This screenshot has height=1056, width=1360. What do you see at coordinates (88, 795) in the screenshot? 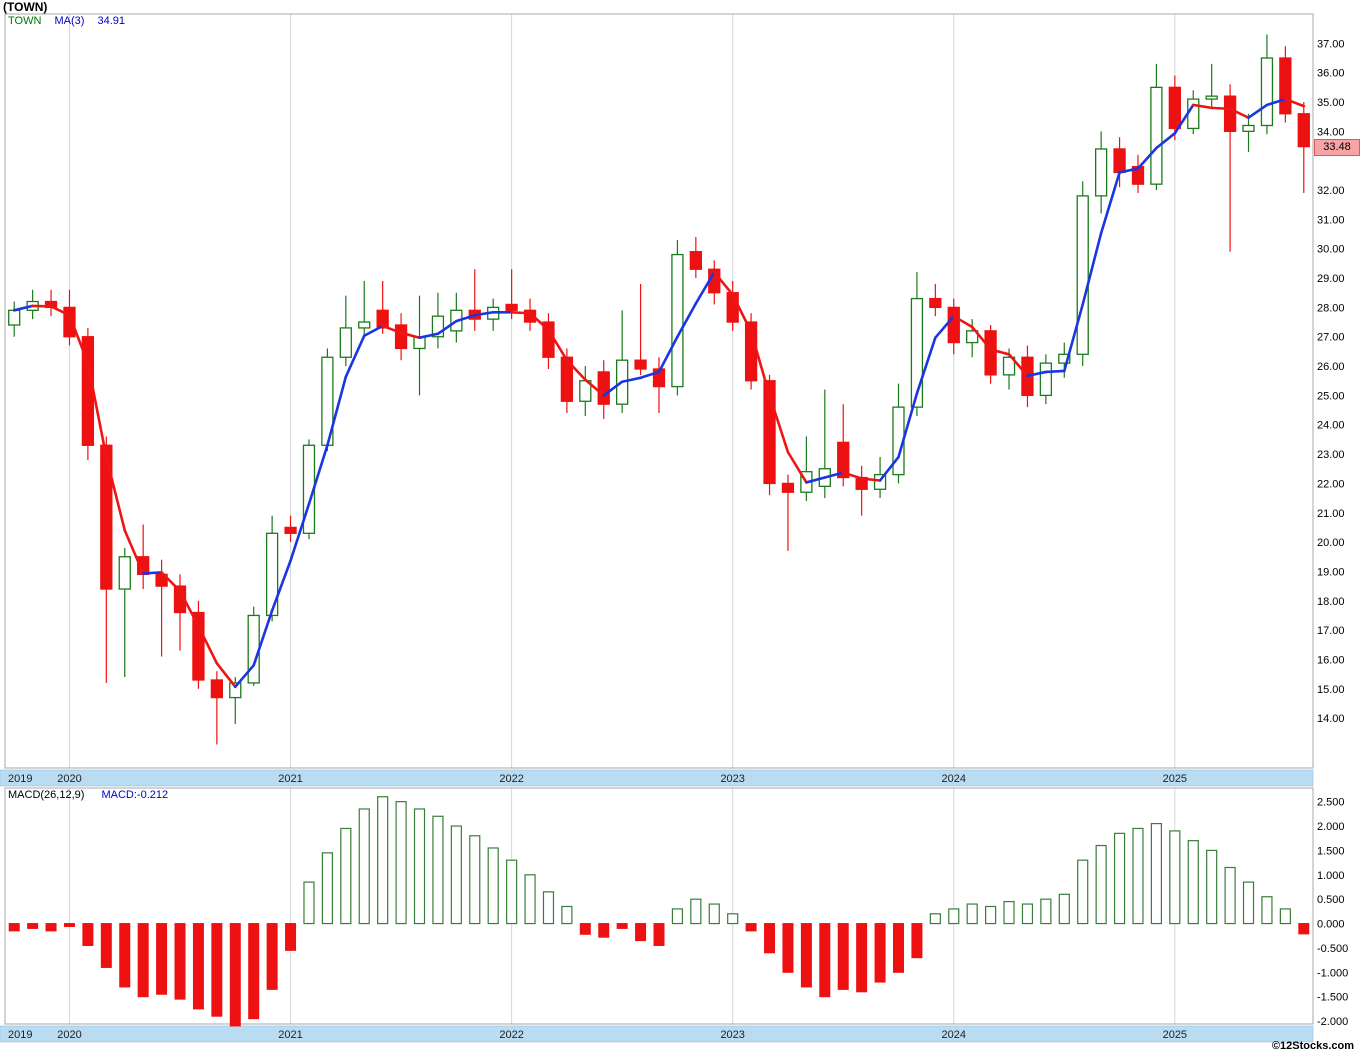
I see `macd-legend: MACD(26,12,9) MACD:-0.212` at bounding box center [88, 795].